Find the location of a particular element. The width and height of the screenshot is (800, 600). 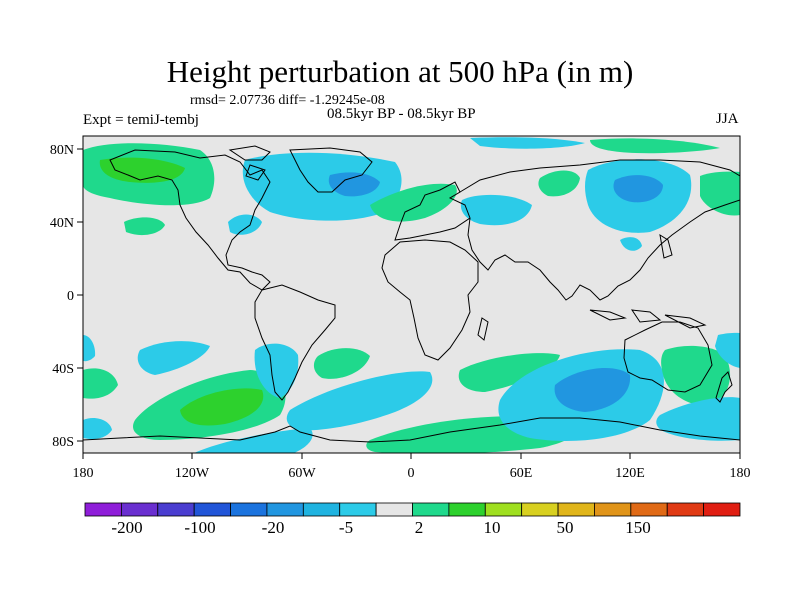

colorbar-label: 2 is located at coordinates (419, 527).